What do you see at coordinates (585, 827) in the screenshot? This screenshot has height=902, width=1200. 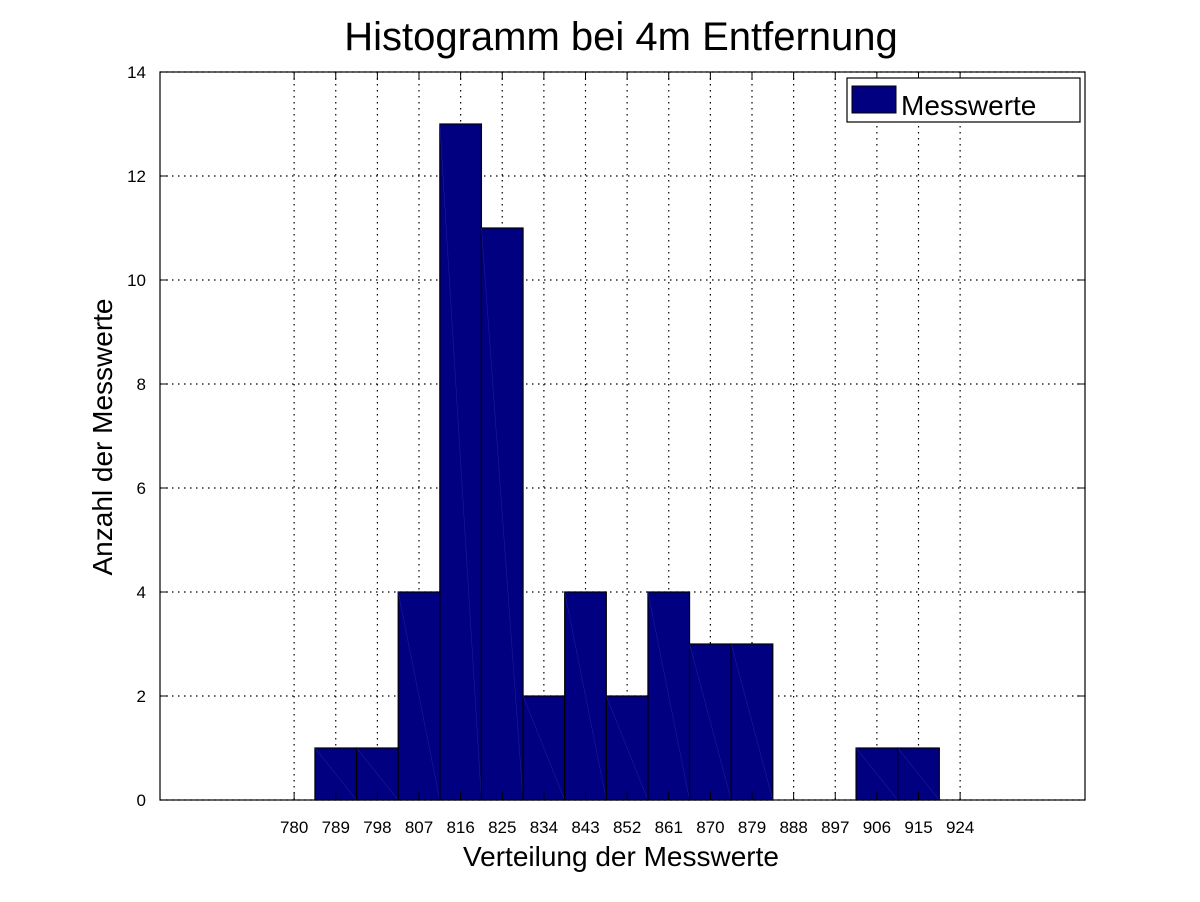 I see `x-tick-label: 843` at bounding box center [585, 827].